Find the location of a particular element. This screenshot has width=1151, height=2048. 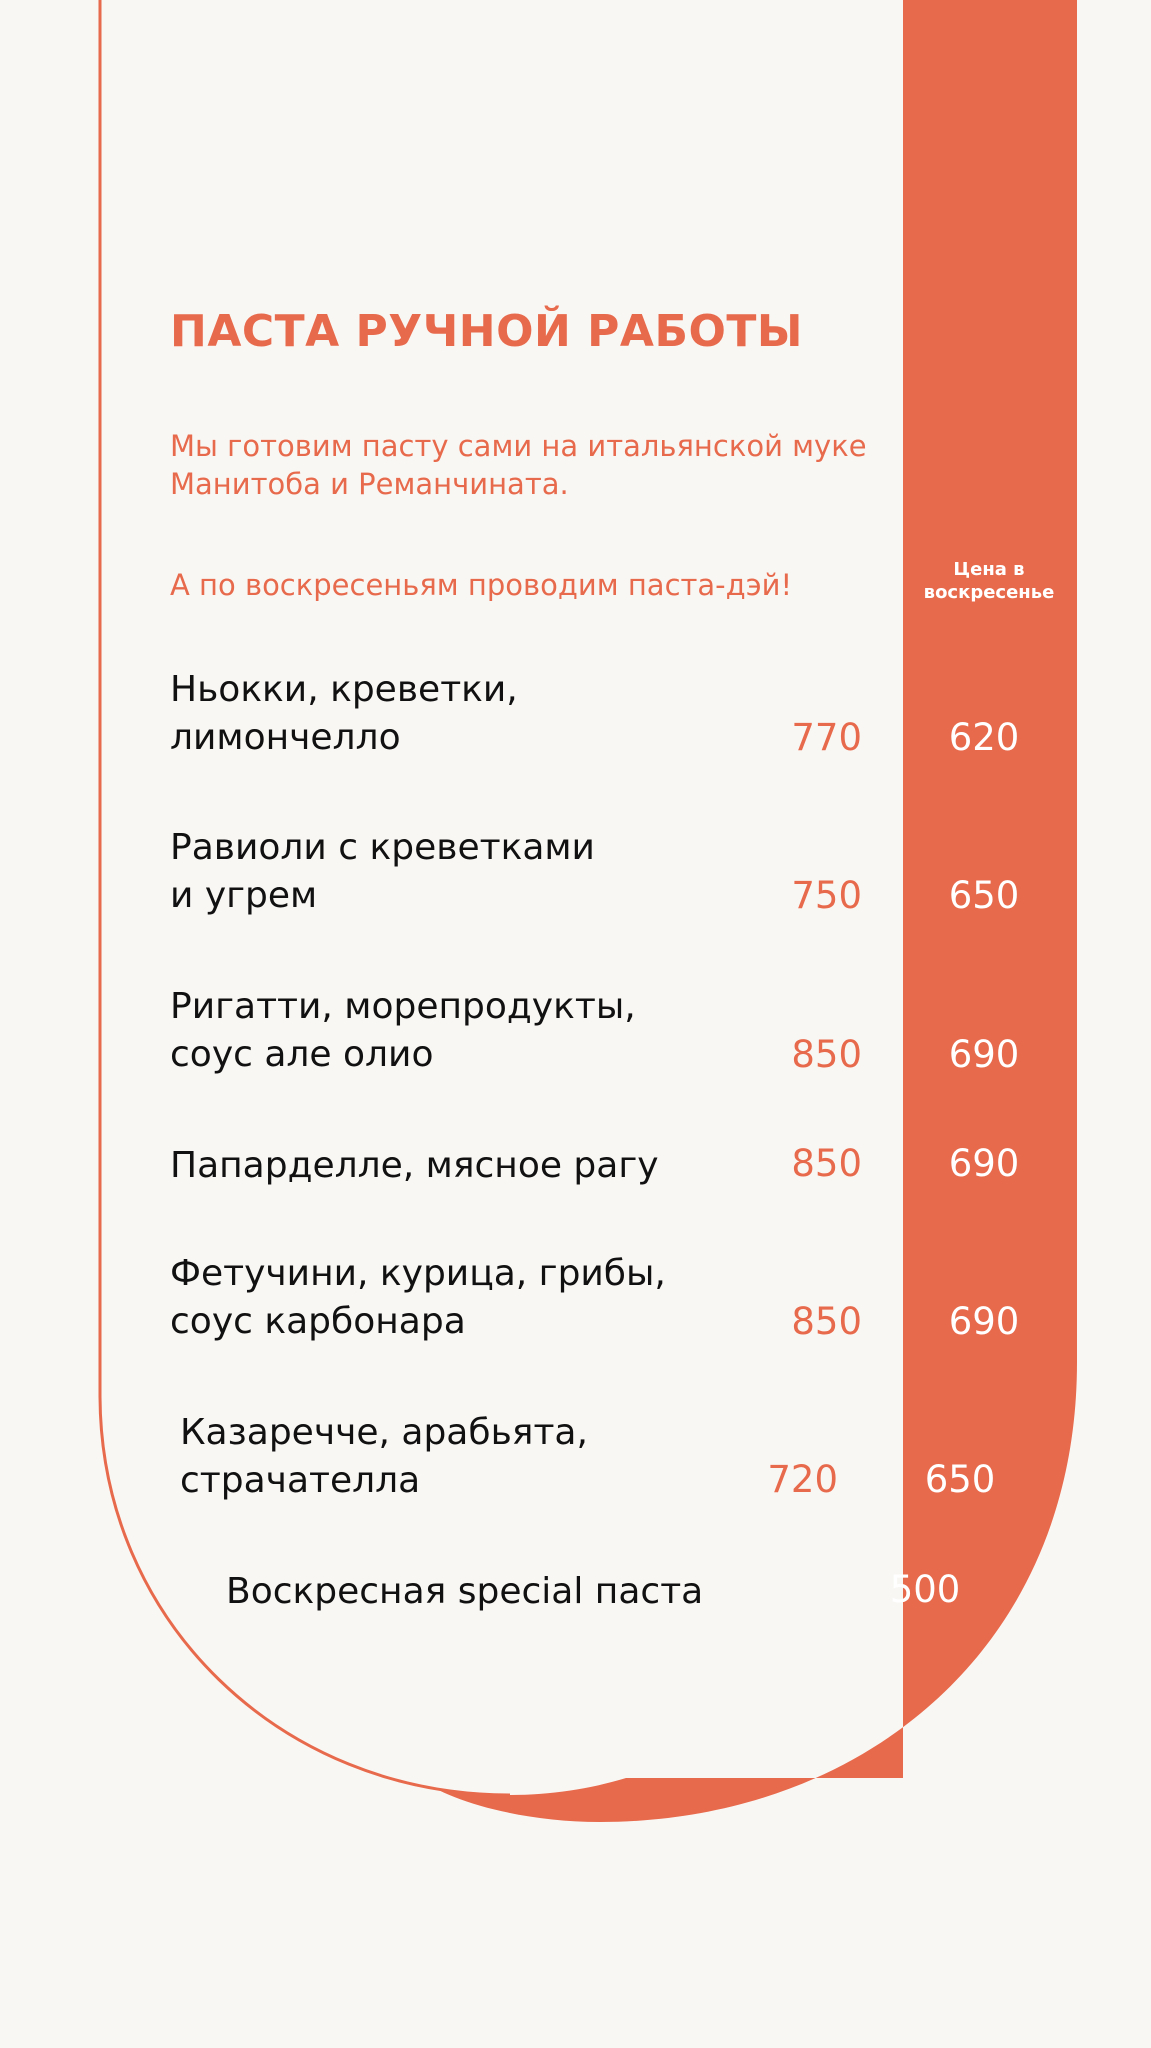

menu-item-name: Казаречче, арабьята, страчателла is located at coordinates (384, 1456).